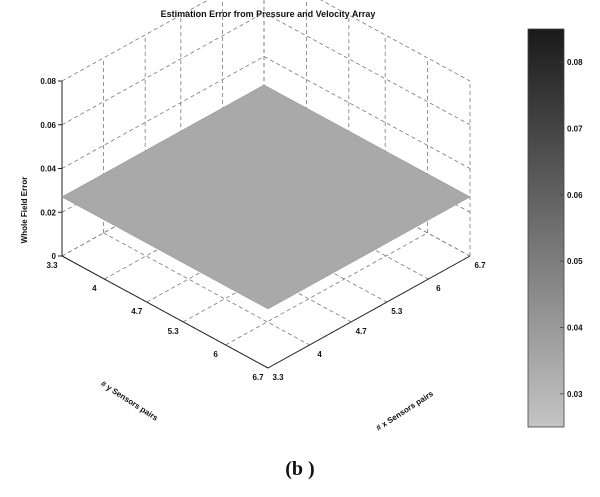 Image resolution: width=600 pixels, height=497 pixels. Describe the element at coordinates (480, 265) in the screenshot. I see `x-tick-label-5: 6.7` at that location.